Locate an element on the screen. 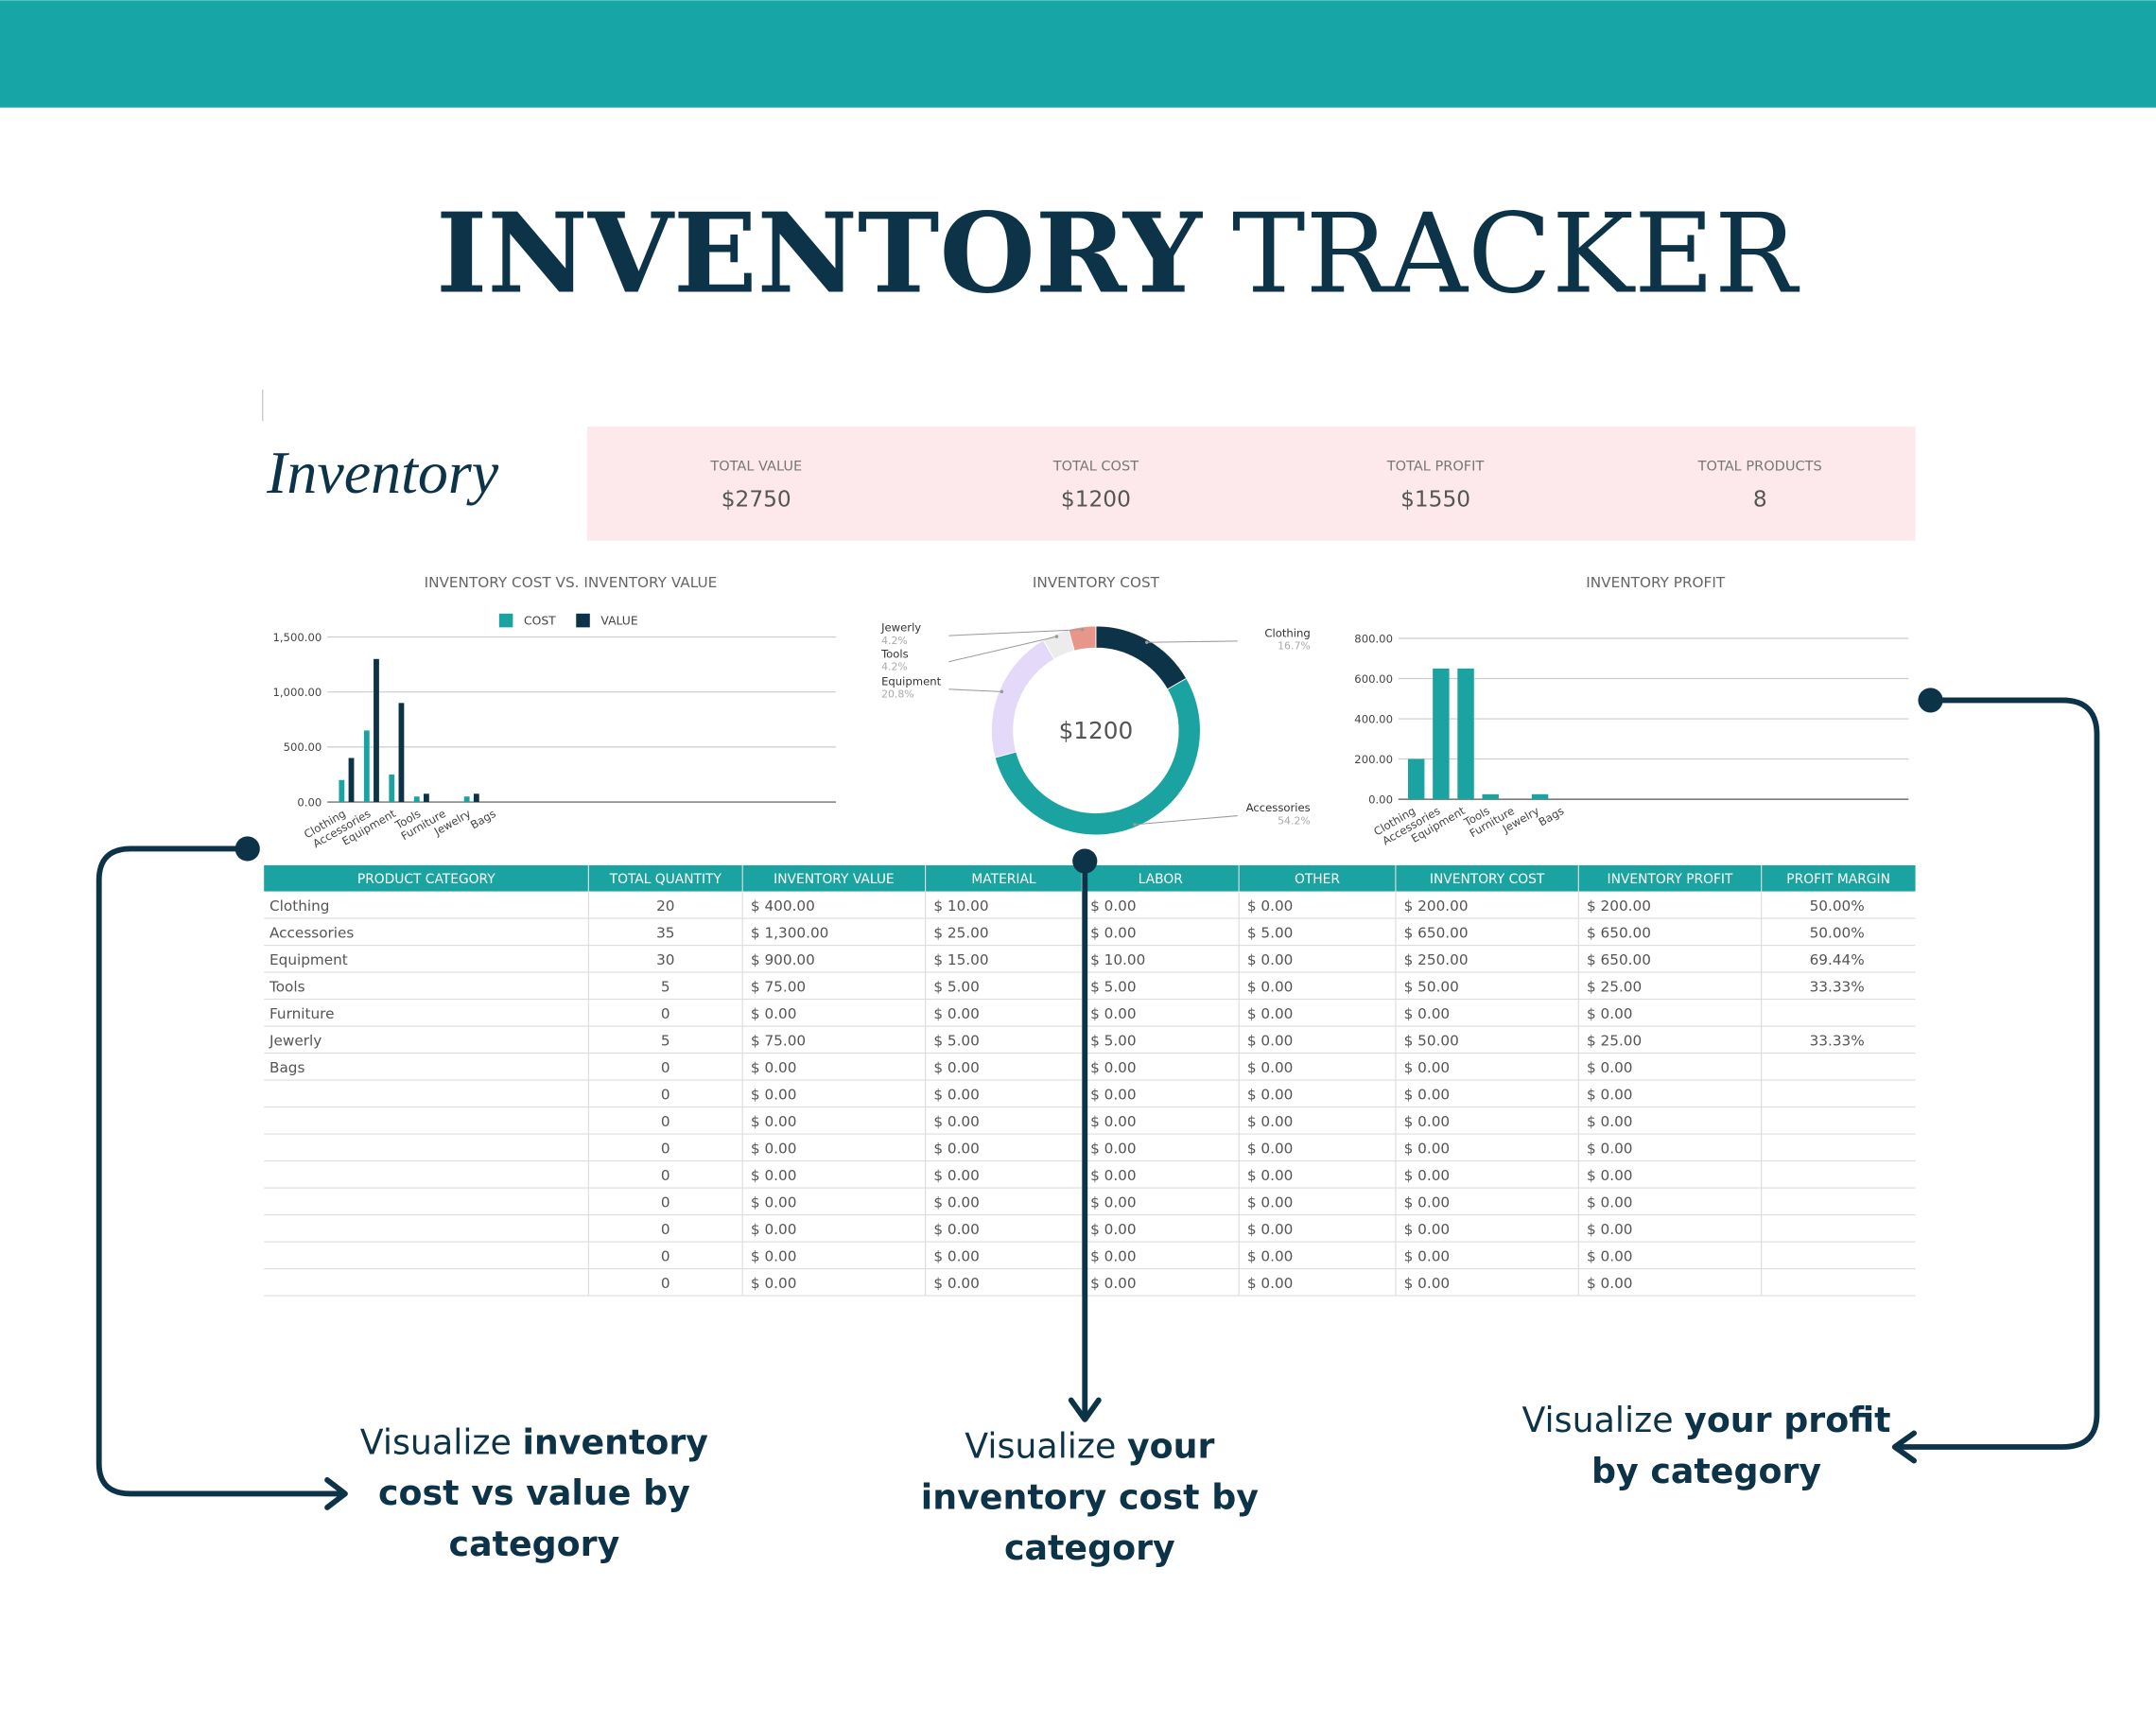 This screenshot has width=2156, height=1725. connector-left is located at coordinates (221, 1171).